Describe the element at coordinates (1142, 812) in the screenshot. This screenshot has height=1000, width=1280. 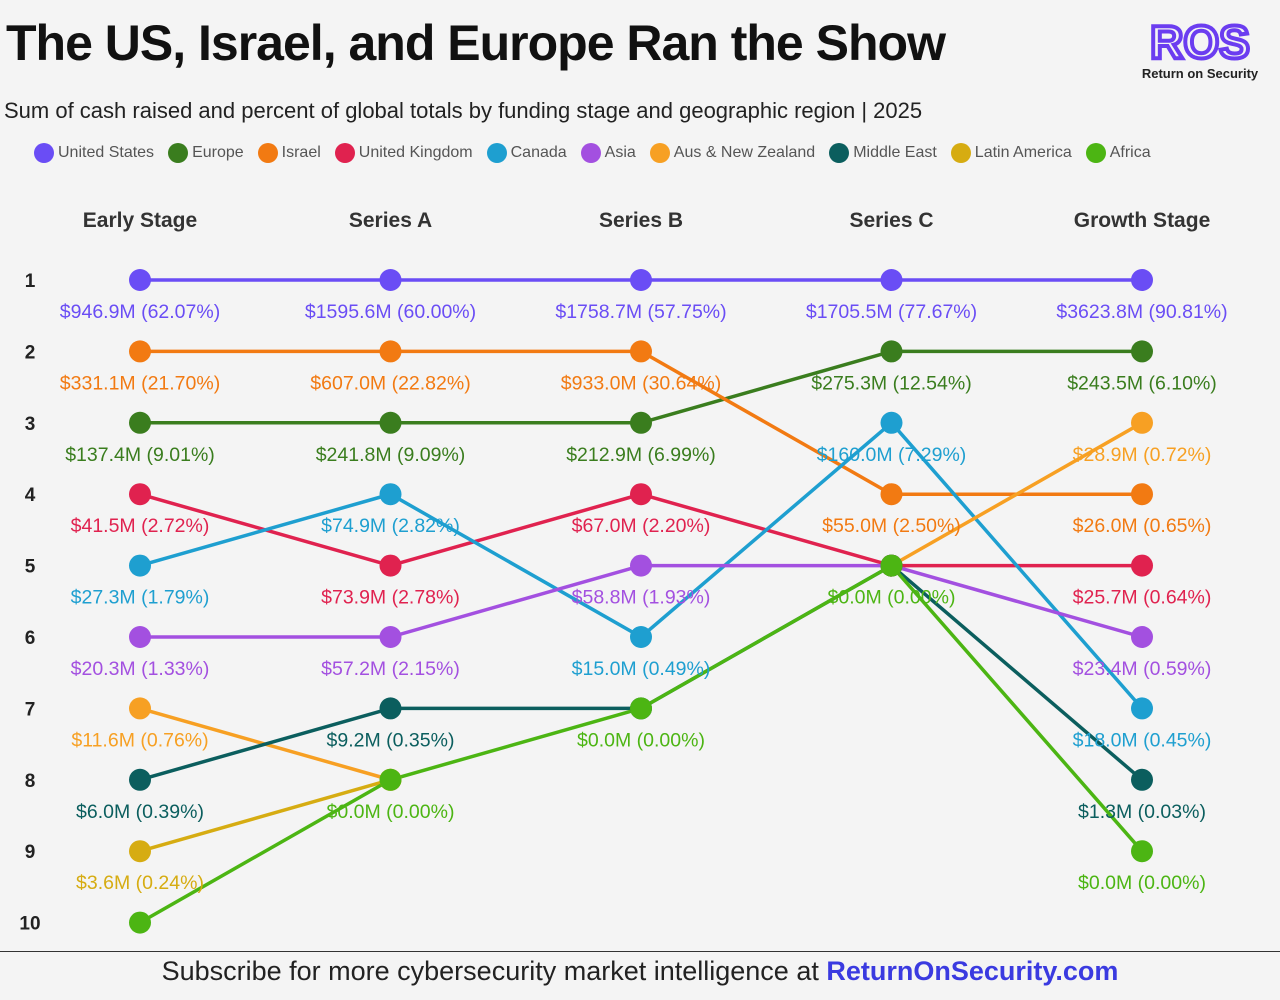
I see `data-label: $1.3M (0.03%)` at that location.